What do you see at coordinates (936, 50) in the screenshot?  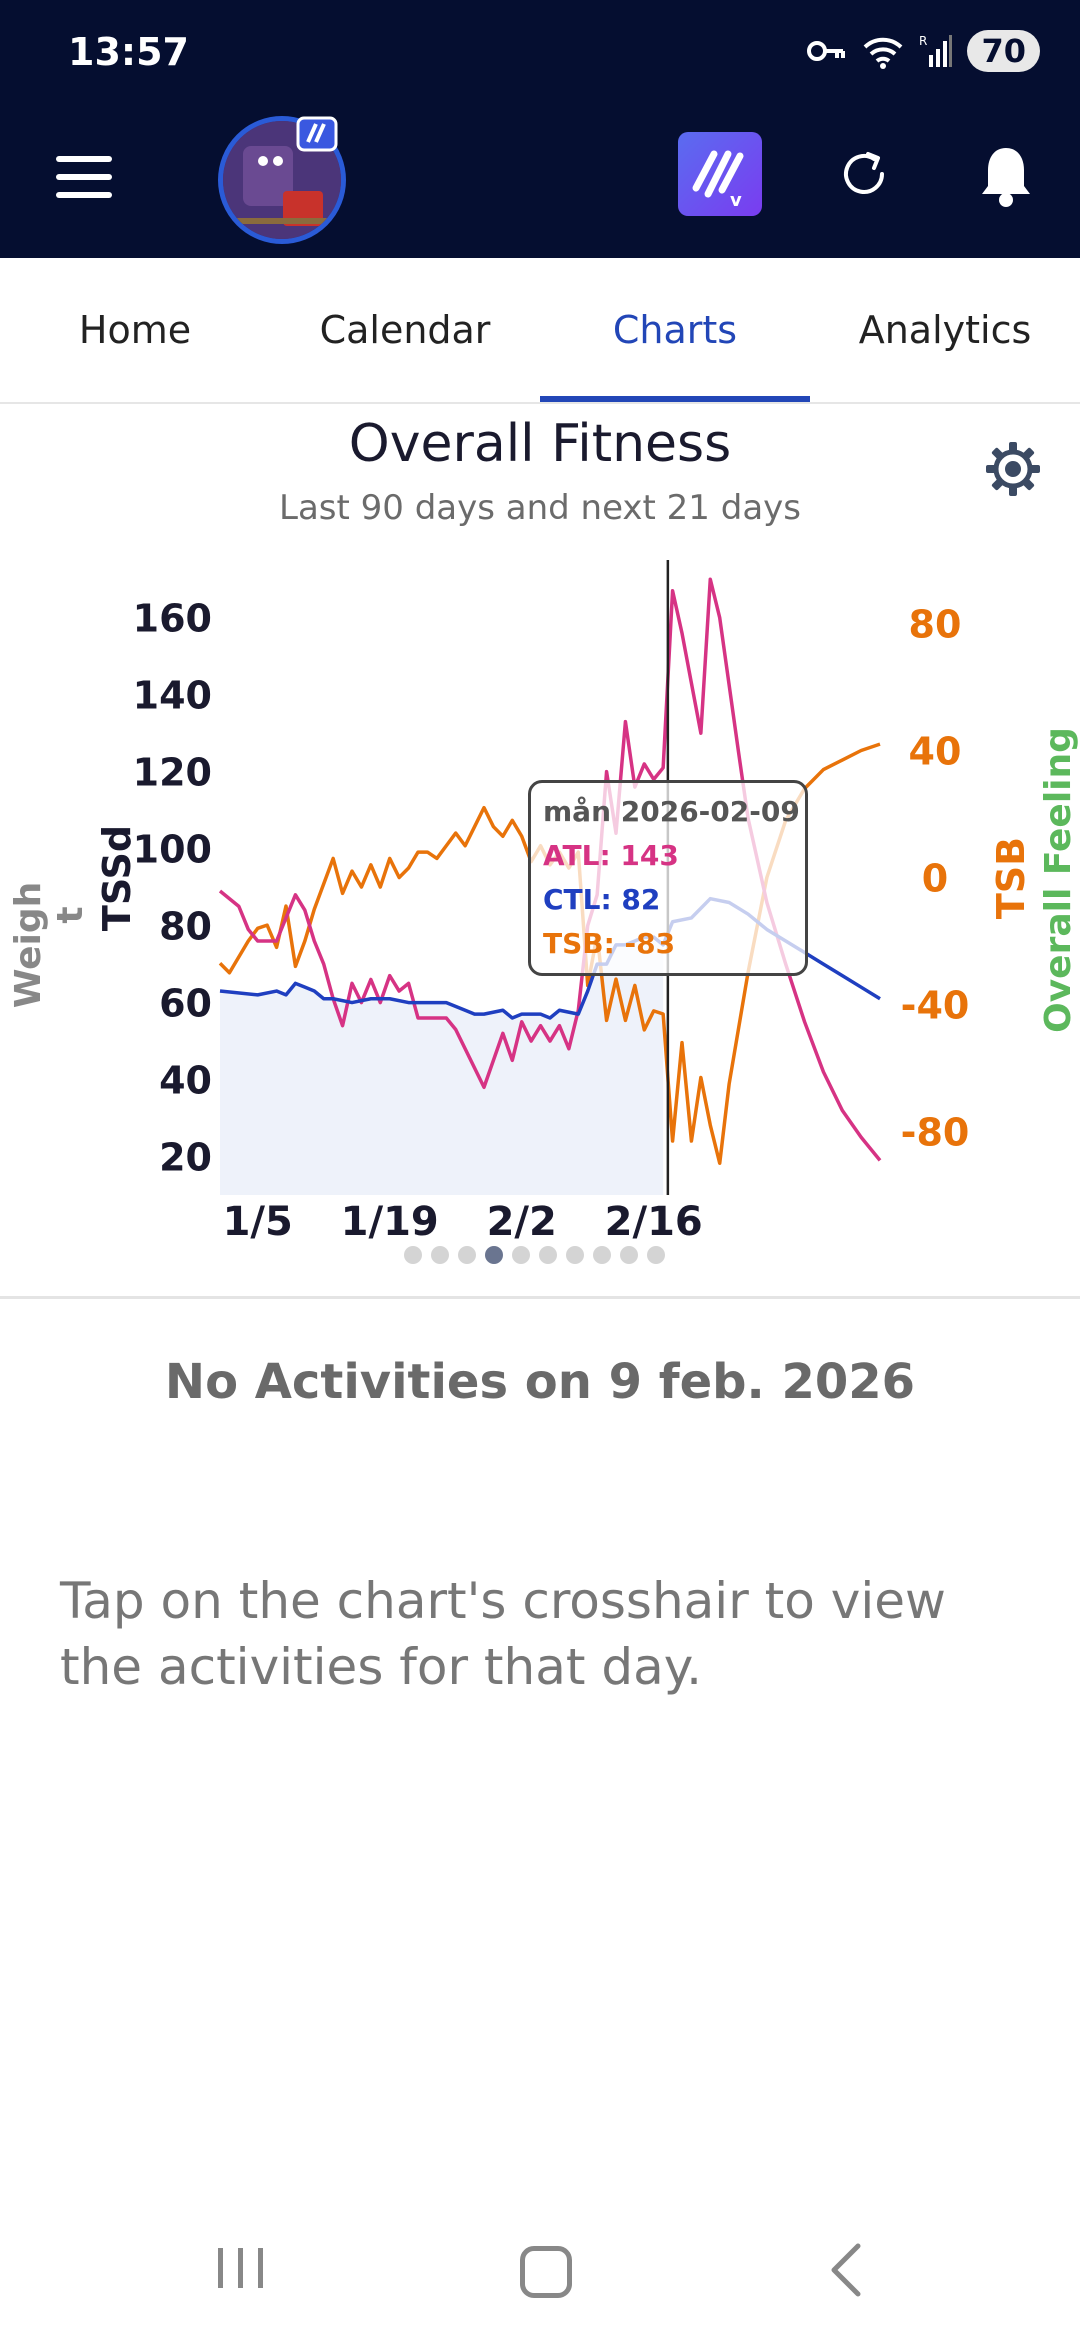 I see `signal-icon: R` at bounding box center [936, 50].